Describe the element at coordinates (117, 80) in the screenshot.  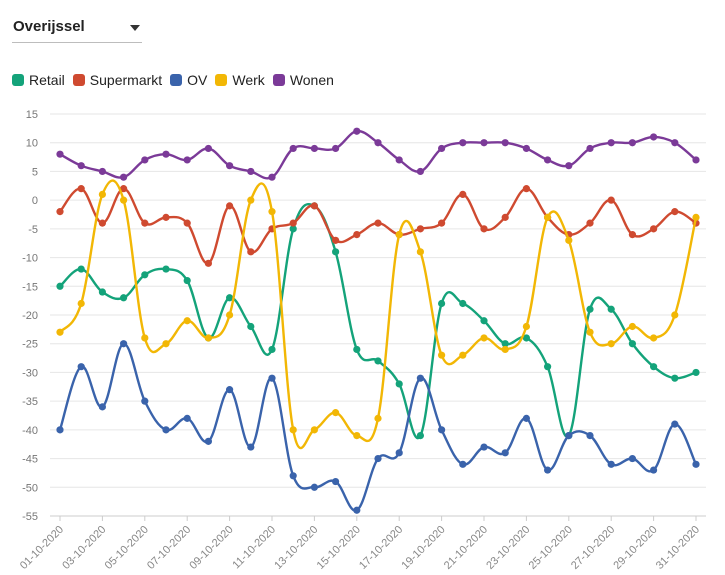
I see `legend-item-supermarkt: Supermarkt` at that location.